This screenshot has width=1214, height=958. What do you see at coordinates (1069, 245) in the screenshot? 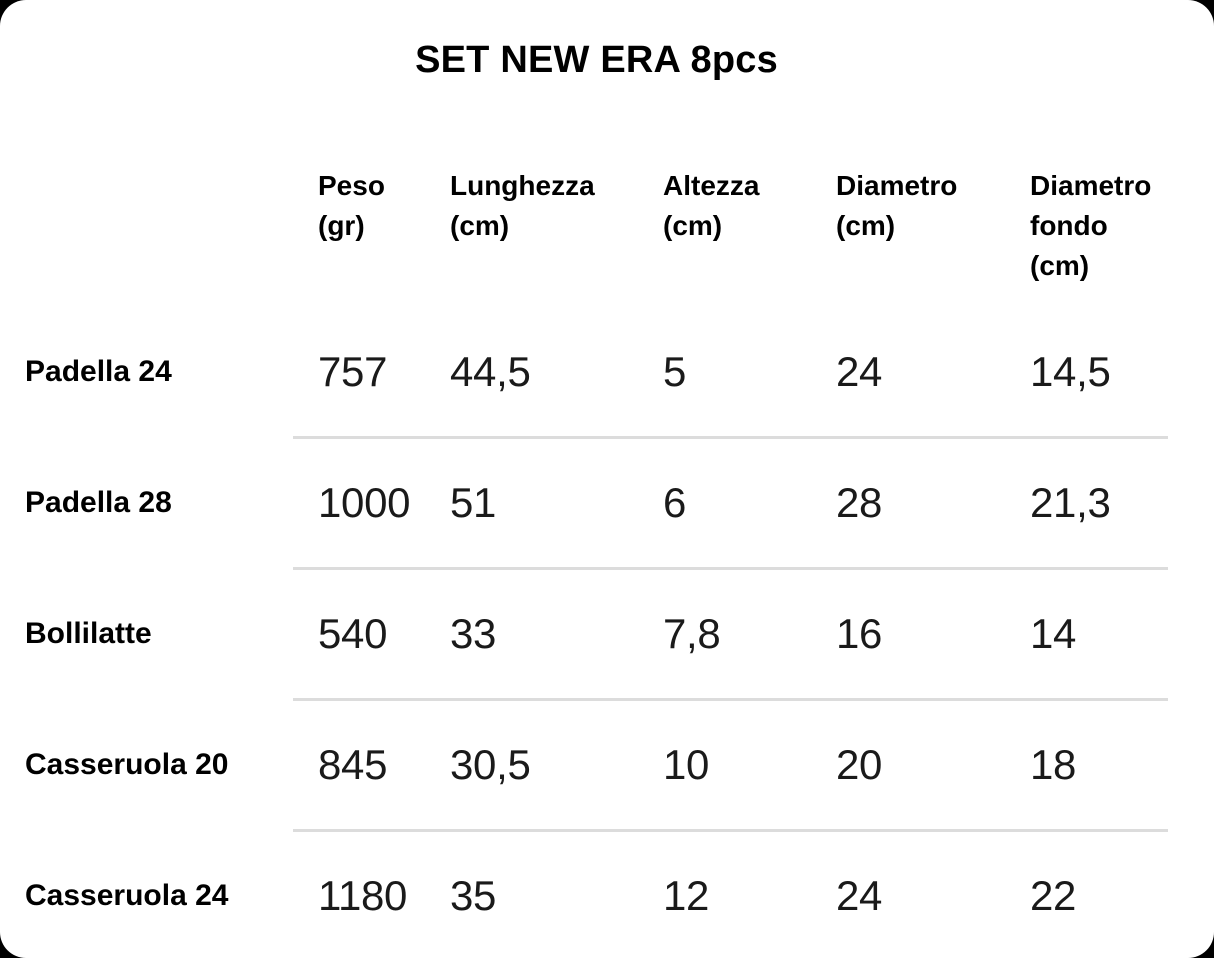
I see `column-header-unit: fondo (cm)` at bounding box center [1069, 245].